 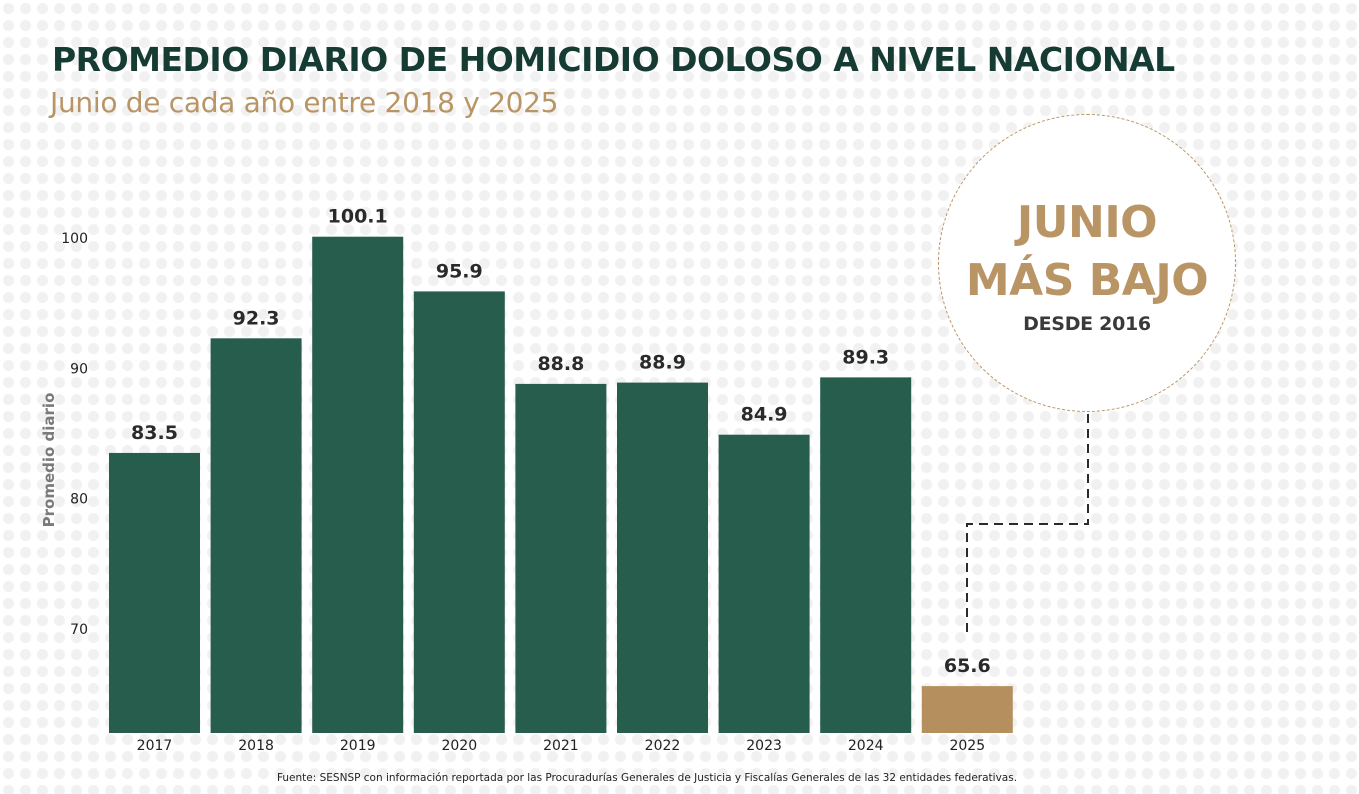 What do you see at coordinates (967, 666) in the screenshot?
I see `value-label-2025: 65.6` at bounding box center [967, 666].